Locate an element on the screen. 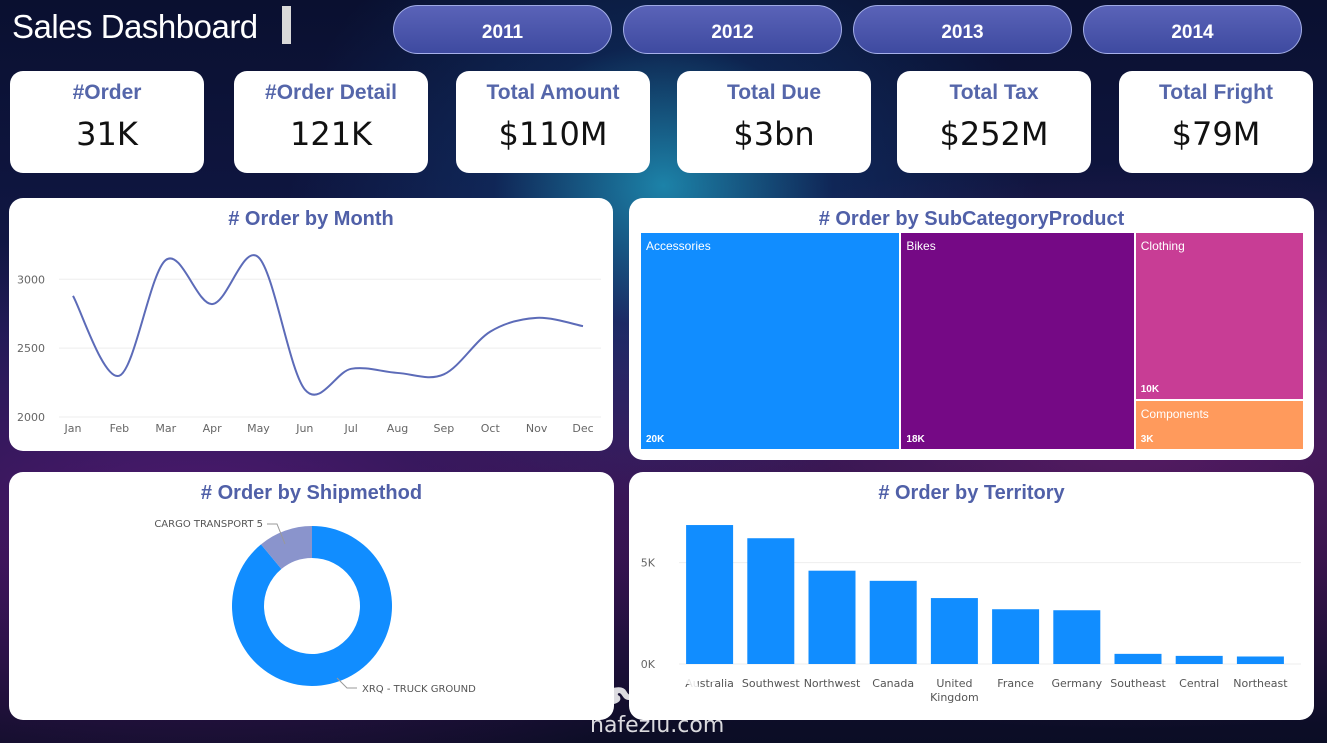 This screenshot has height=743, width=1327. chart-title: # Order by Shipmethod is located at coordinates (311, 493).